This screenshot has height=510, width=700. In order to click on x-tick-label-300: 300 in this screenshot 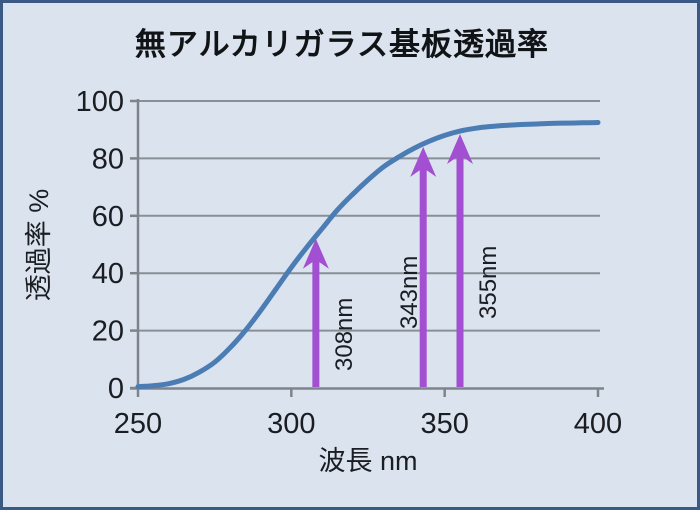, I will do `click(291, 424)`.